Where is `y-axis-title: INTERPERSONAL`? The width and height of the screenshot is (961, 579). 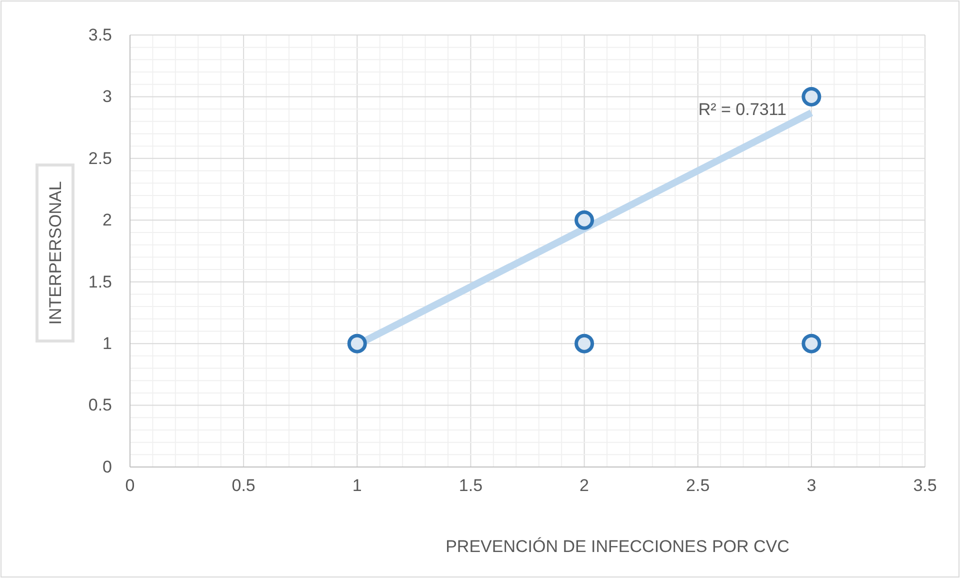
y-axis-title: INTERPERSONAL is located at coordinates (55, 253).